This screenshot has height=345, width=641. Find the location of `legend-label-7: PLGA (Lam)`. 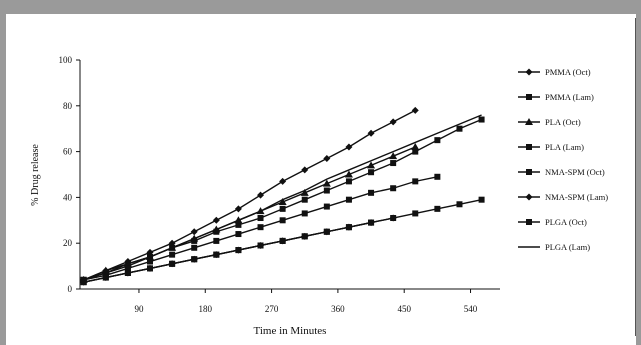

legend-label-7: PLGA (Lam) is located at coordinates (567, 247).